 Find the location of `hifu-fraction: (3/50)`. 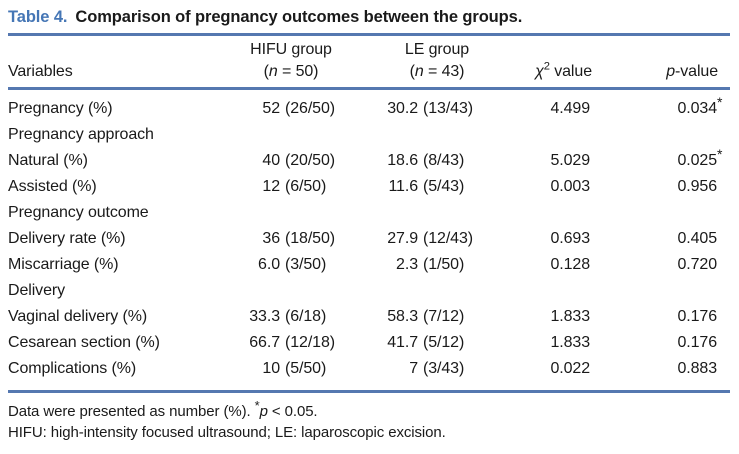

hifu-fraction: (3/50) is located at coordinates (306, 264).